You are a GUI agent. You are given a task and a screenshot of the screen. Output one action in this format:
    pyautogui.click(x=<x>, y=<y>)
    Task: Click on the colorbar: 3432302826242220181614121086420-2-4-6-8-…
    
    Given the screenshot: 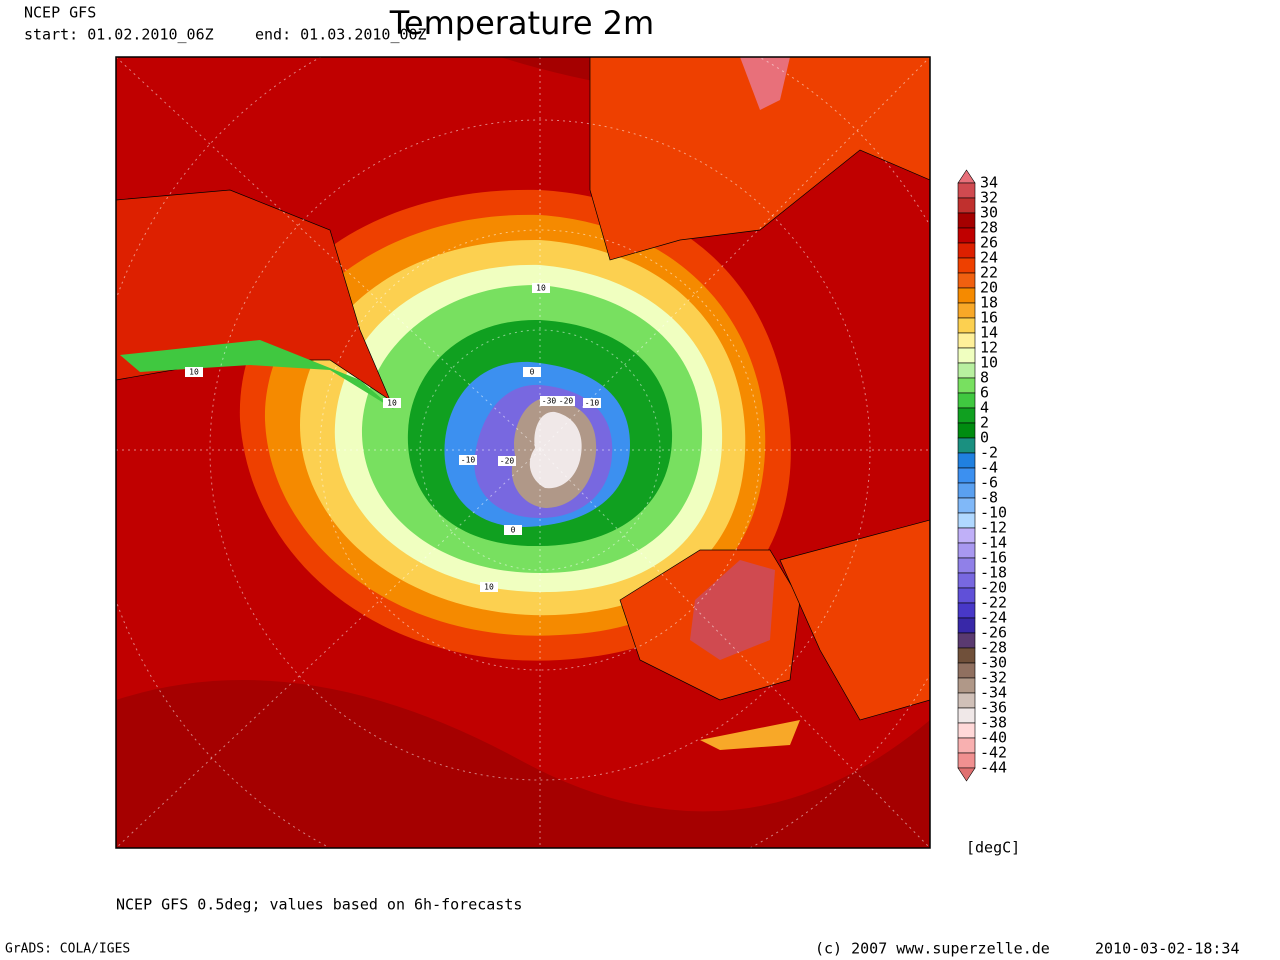 What is the action you would take?
    pyautogui.click(x=982, y=475)
    